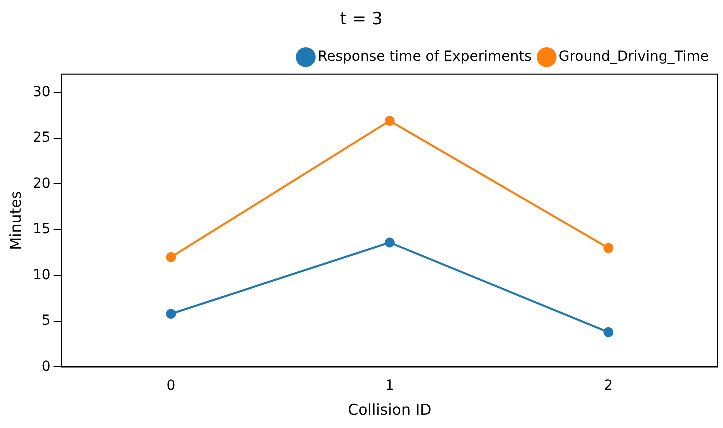 This screenshot has width=723, height=428. I want to click on y-tick-label: 0, so click(46, 366).